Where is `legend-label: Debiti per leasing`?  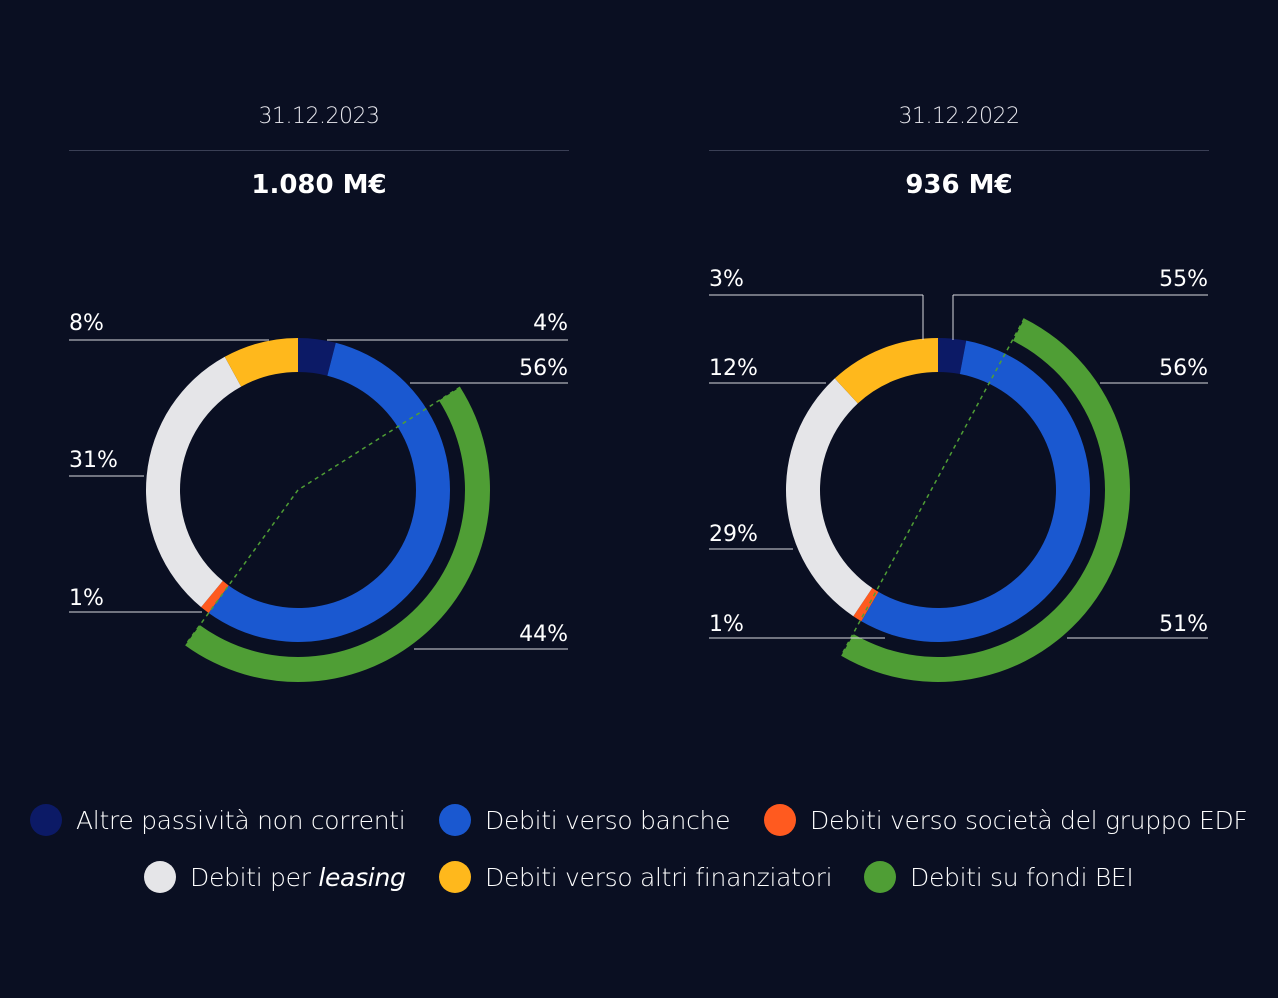 legend-label: Debiti per leasing is located at coordinates (298, 877).